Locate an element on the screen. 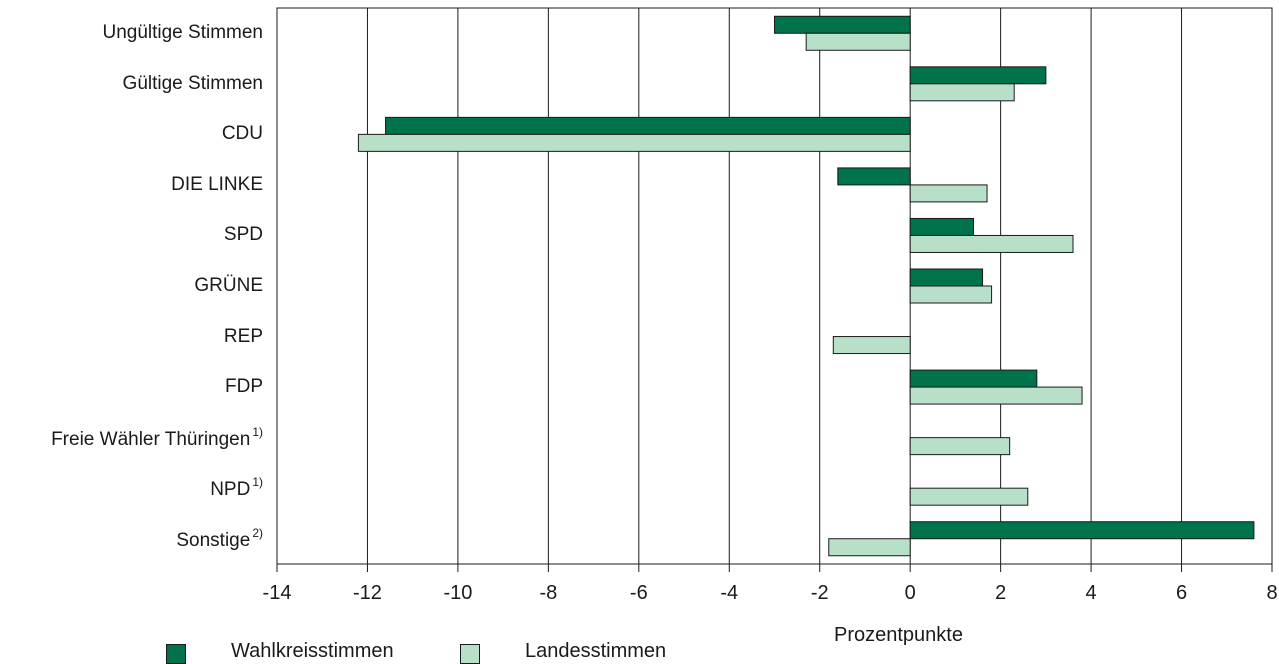 The width and height of the screenshot is (1279, 664). category-label-text: Gültige Stimmen is located at coordinates (192, 83).